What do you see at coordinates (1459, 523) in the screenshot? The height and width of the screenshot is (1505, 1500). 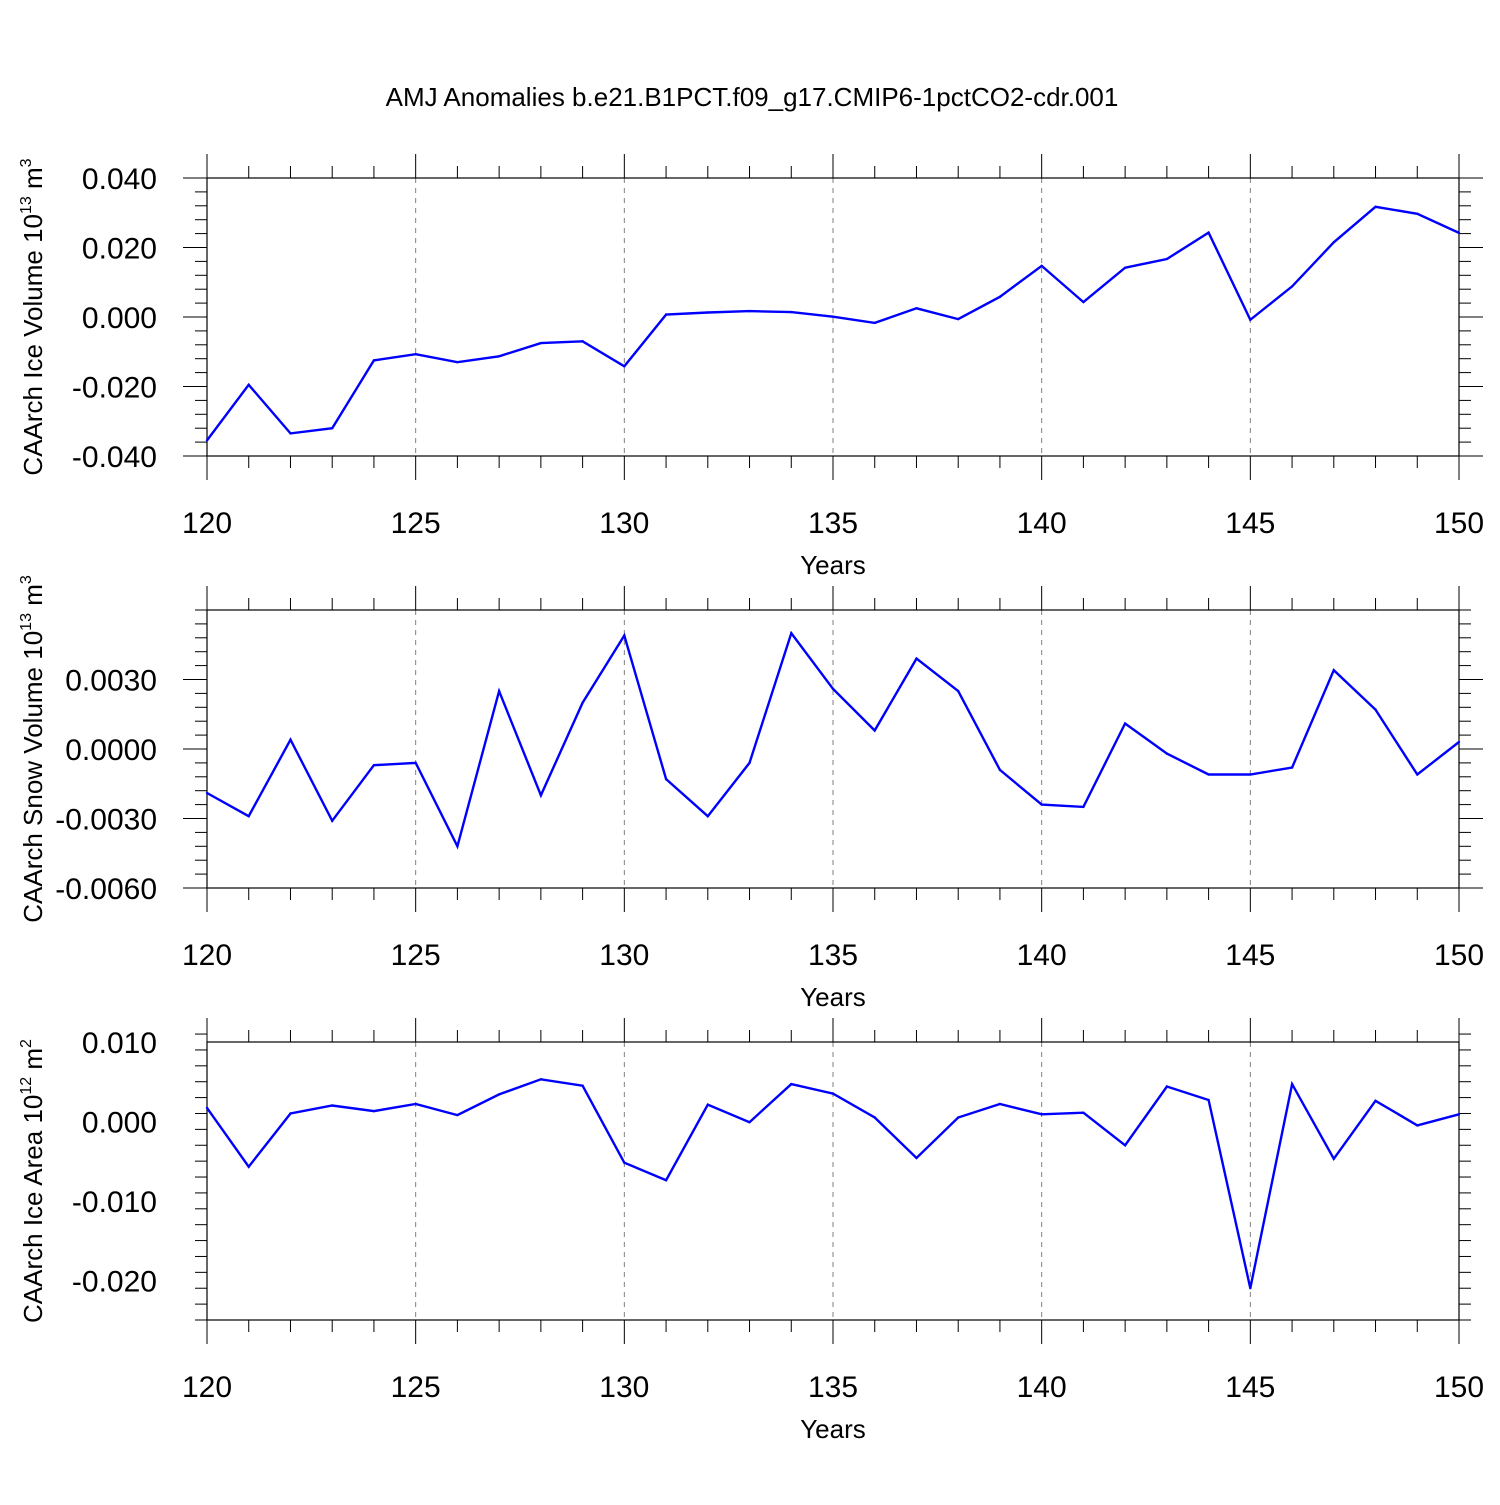 I see `x-tick-label: 150` at bounding box center [1459, 523].